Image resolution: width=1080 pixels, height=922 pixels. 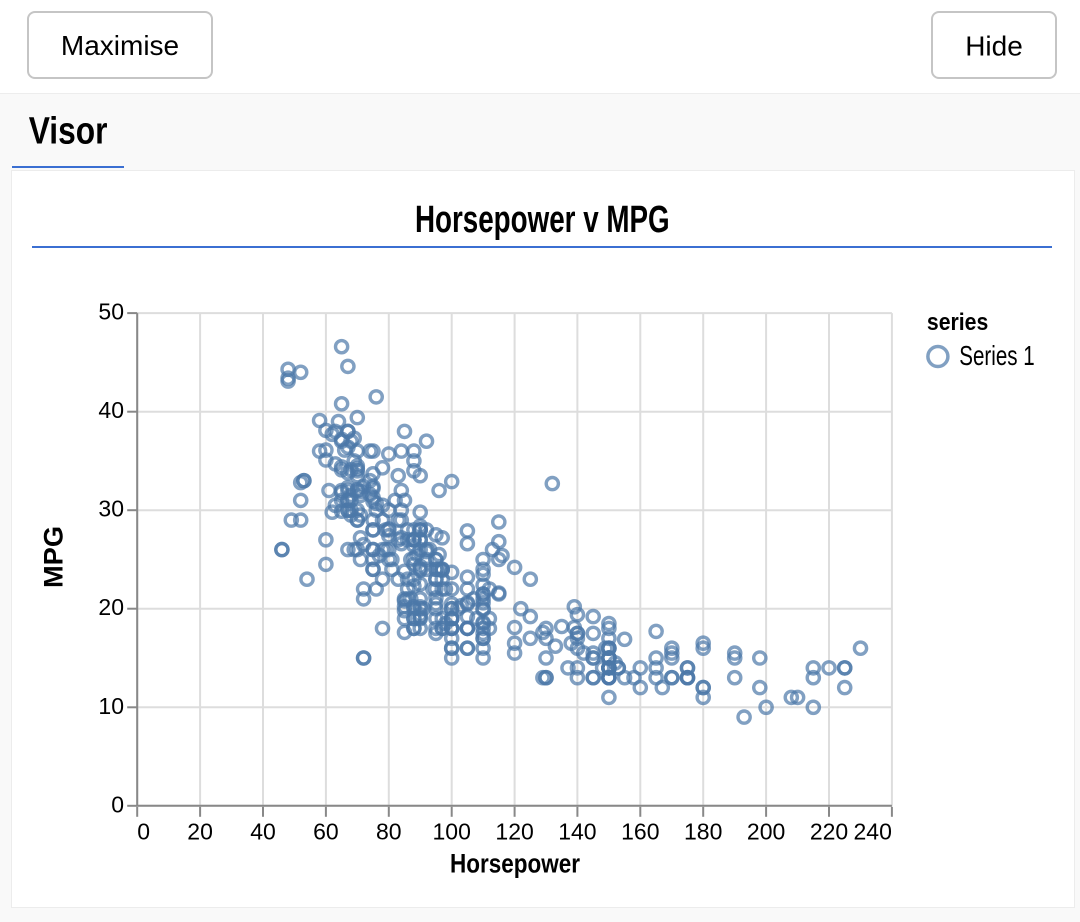 What do you see at coordinates (640, 832) in the screenshot?
I see `svg-text: 160` at bounding box center [640, 832].